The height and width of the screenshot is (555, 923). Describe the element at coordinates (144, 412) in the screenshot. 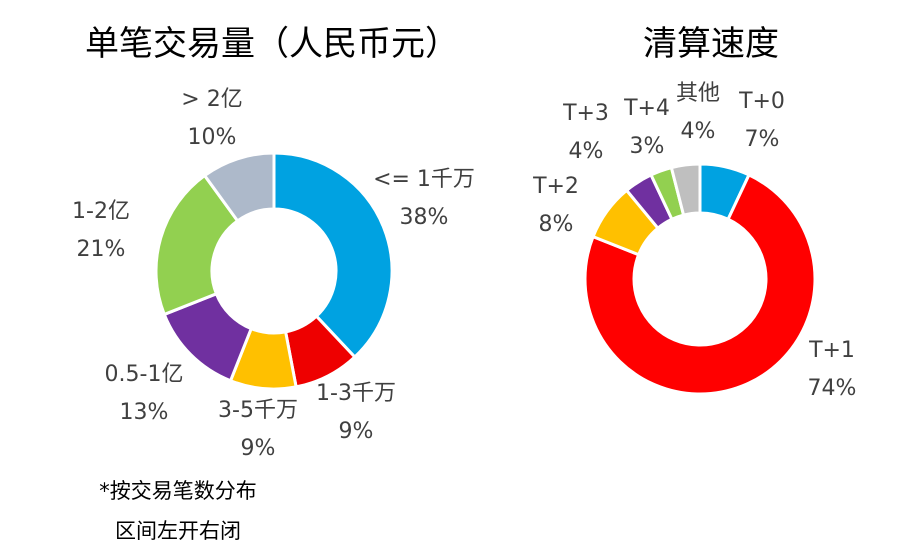

I see `left-slice-value-3: 13%` at that location.